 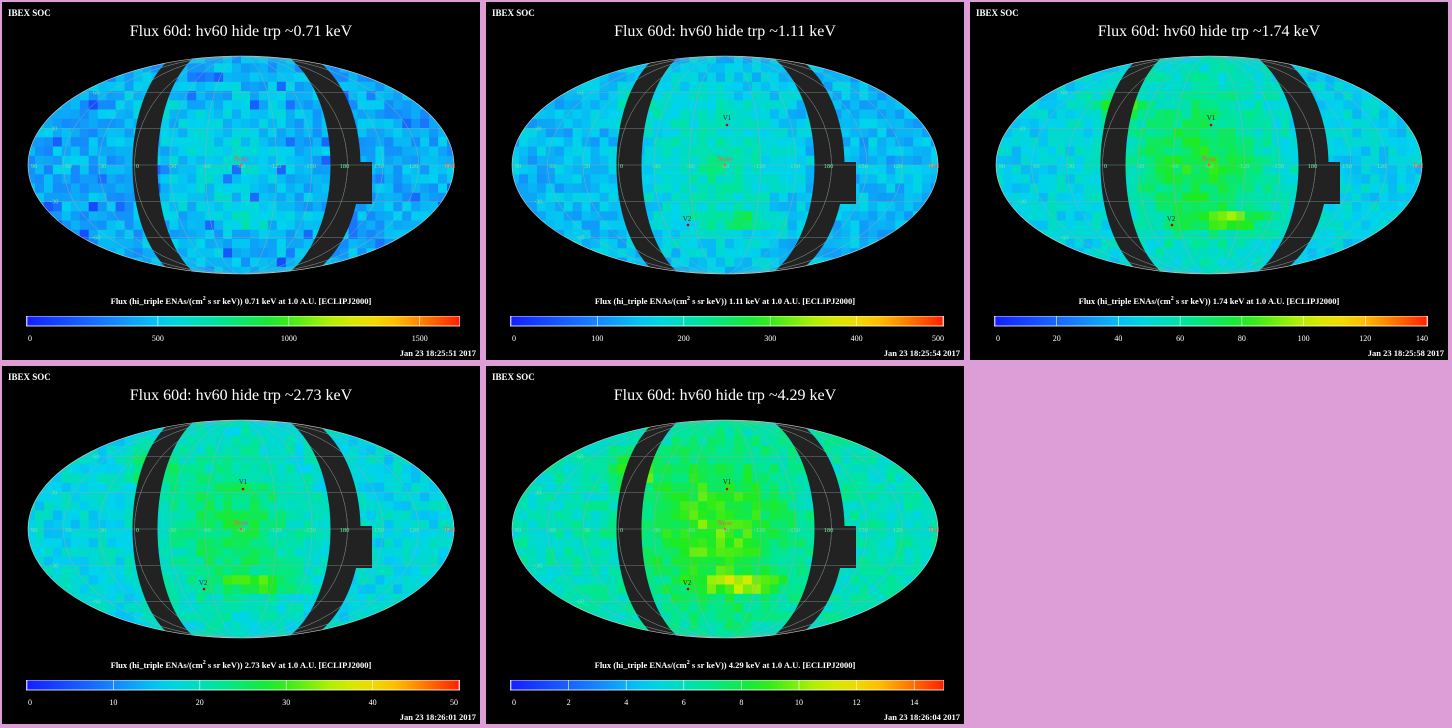 I want to click on timestamp: Jan 23 18:25:51 2017, so click(x=437, y=353).